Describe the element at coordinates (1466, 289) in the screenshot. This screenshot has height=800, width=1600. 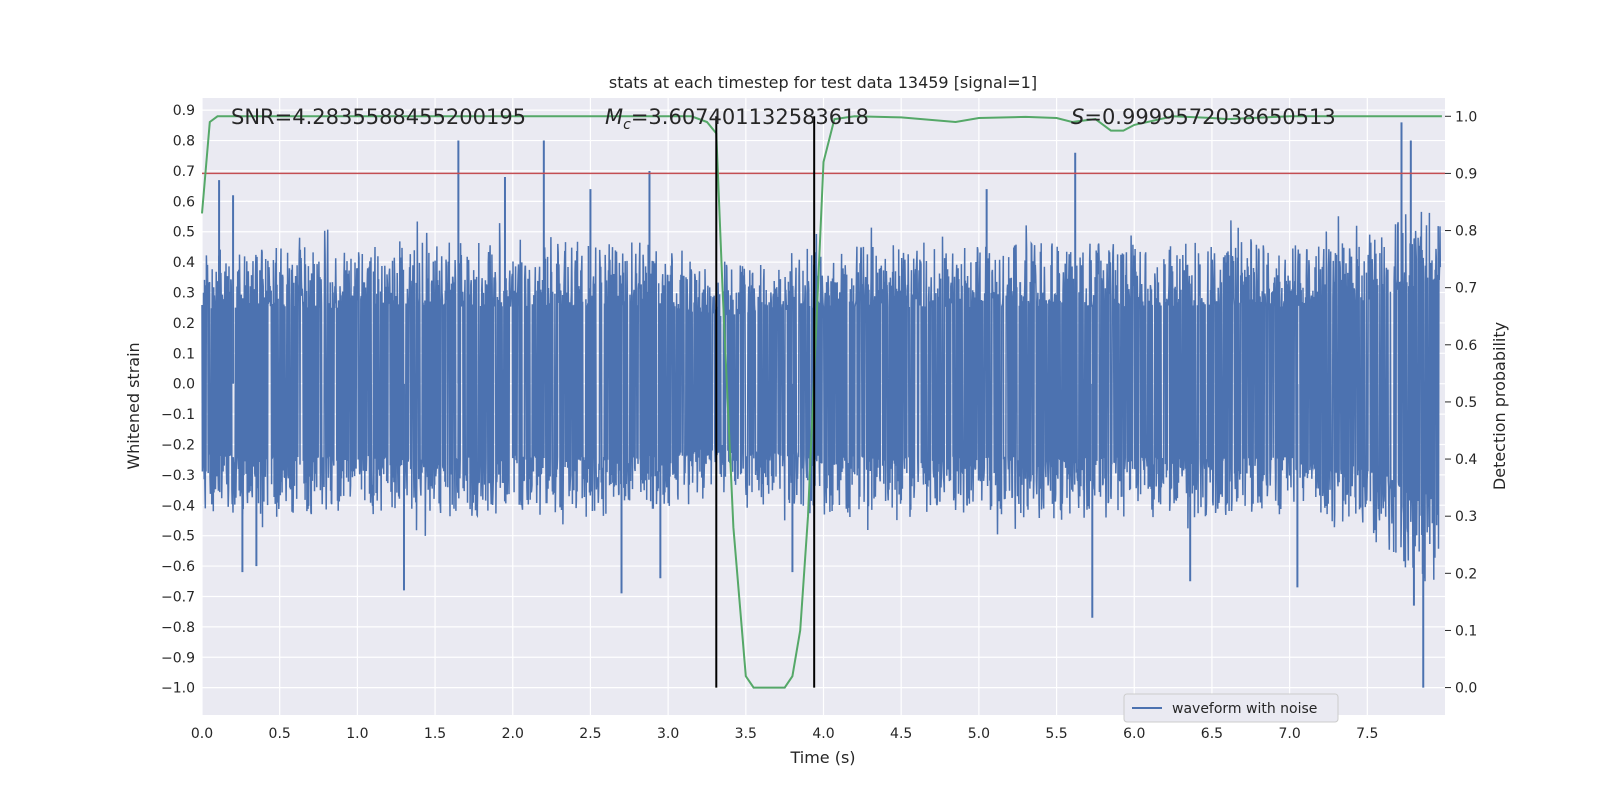
I see `y2-tick-label-7: 0.7` at that location.